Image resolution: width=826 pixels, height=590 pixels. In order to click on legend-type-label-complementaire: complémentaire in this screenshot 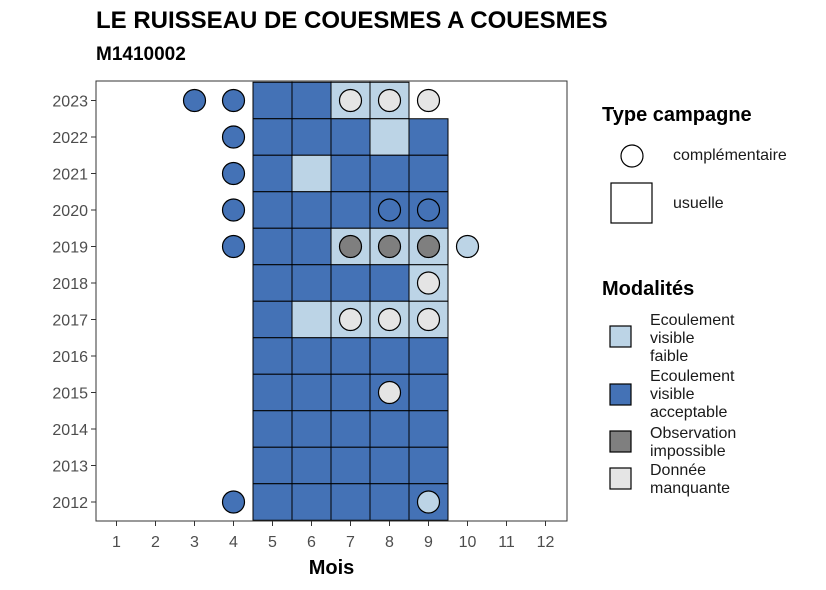, I will do `click(730, 155)`.